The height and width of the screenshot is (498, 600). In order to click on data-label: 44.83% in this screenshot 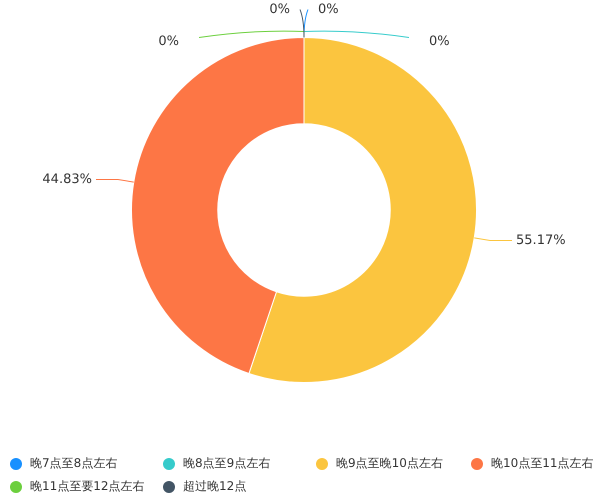, I will do `click(67, 179)`.